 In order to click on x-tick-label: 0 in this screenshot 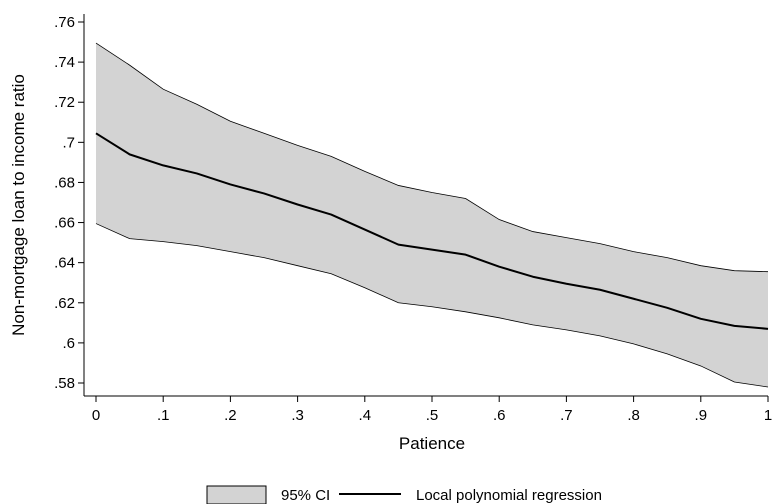, I will do `click(96, 415)`.